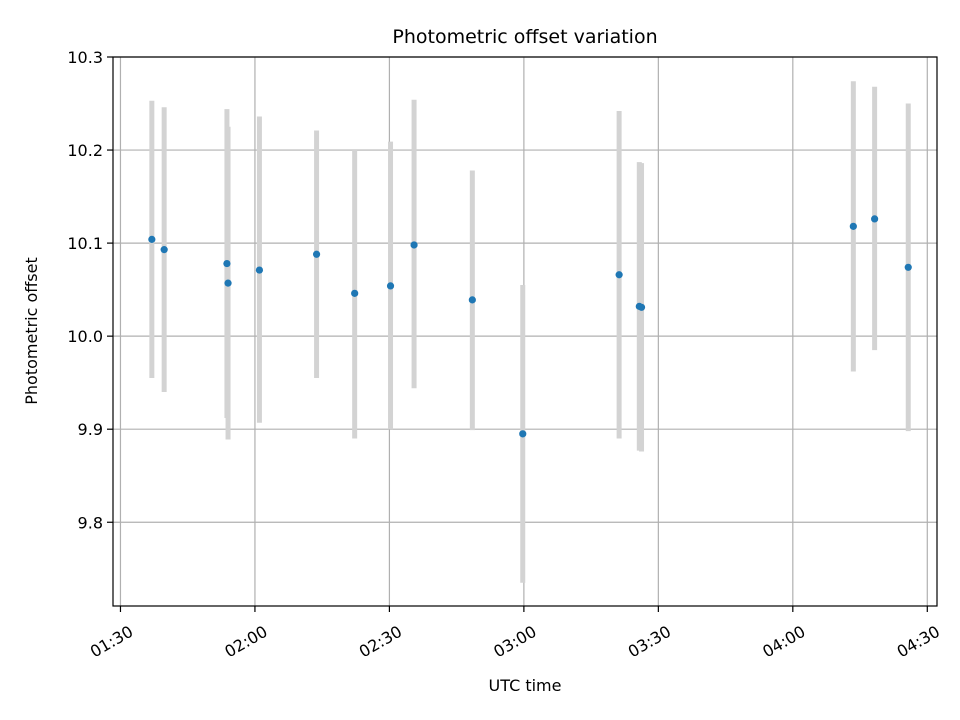  What do you see at coordinates (85, 336) in the screenshot?
I see `y-tick-label: 10.0` at bounding box center [85, 336].